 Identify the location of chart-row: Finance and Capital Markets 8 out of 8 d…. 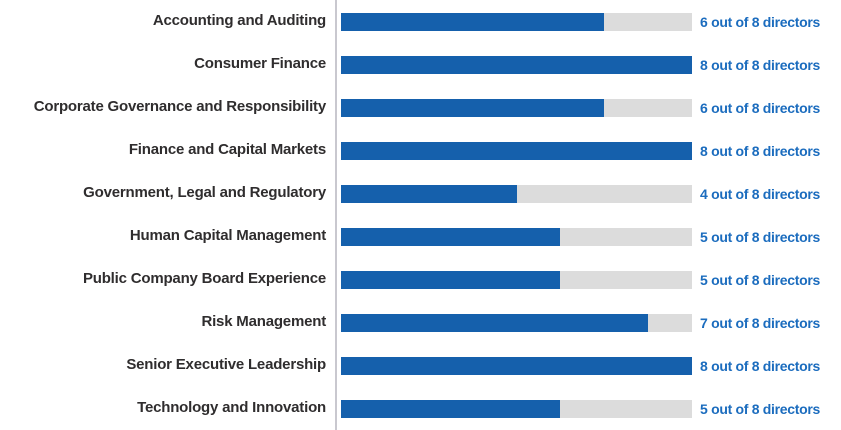
(420, 150).